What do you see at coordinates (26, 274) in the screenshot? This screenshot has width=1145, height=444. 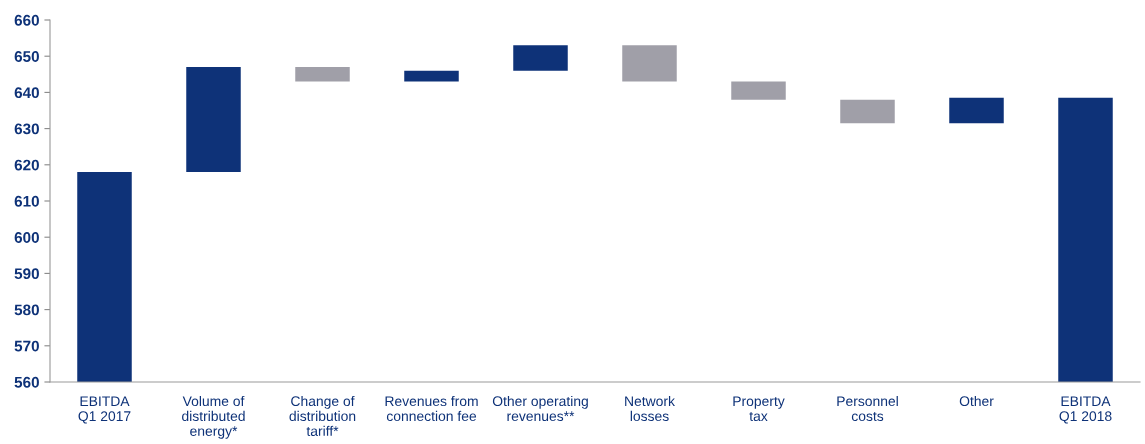 I see `y-tick-label: 590` at bounding box center [26, 274].